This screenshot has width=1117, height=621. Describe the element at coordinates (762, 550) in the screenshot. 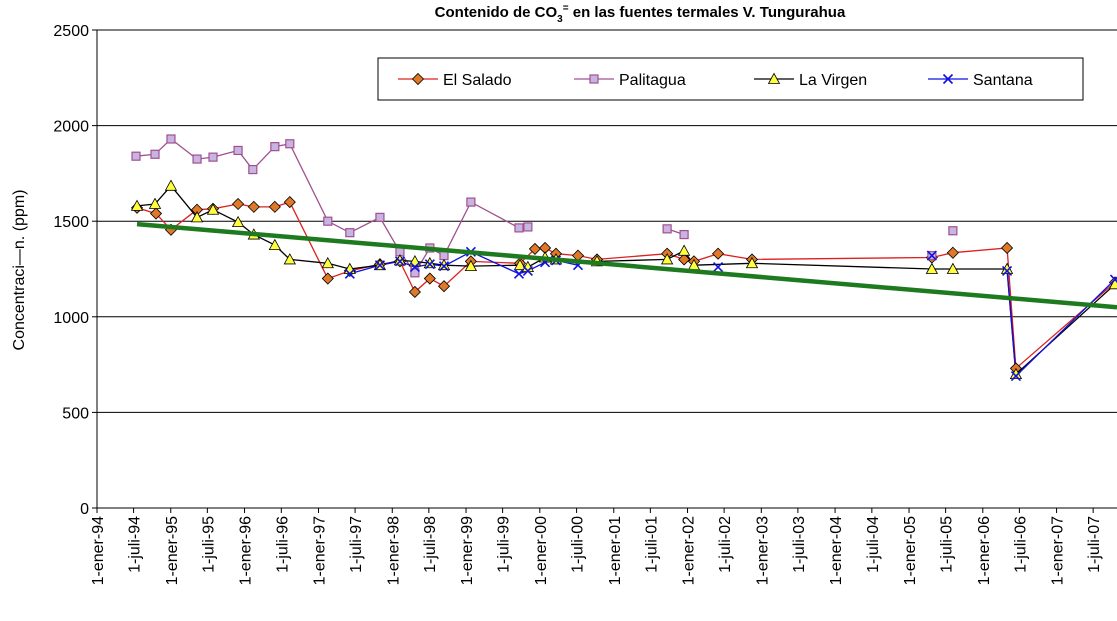

I see `x-tick-label: 1-ener-03` at that location.